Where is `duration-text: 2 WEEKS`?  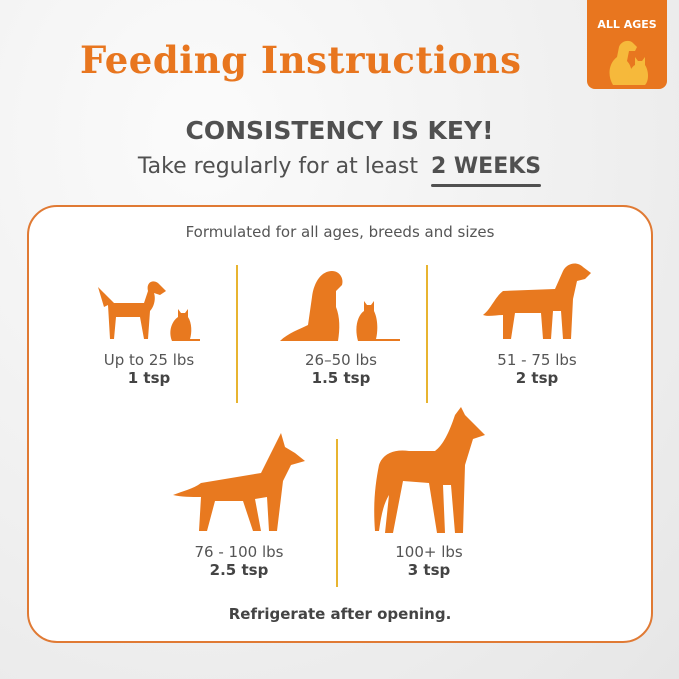
duration-text: 2 WEEKS is located at coordinates (486, 166).